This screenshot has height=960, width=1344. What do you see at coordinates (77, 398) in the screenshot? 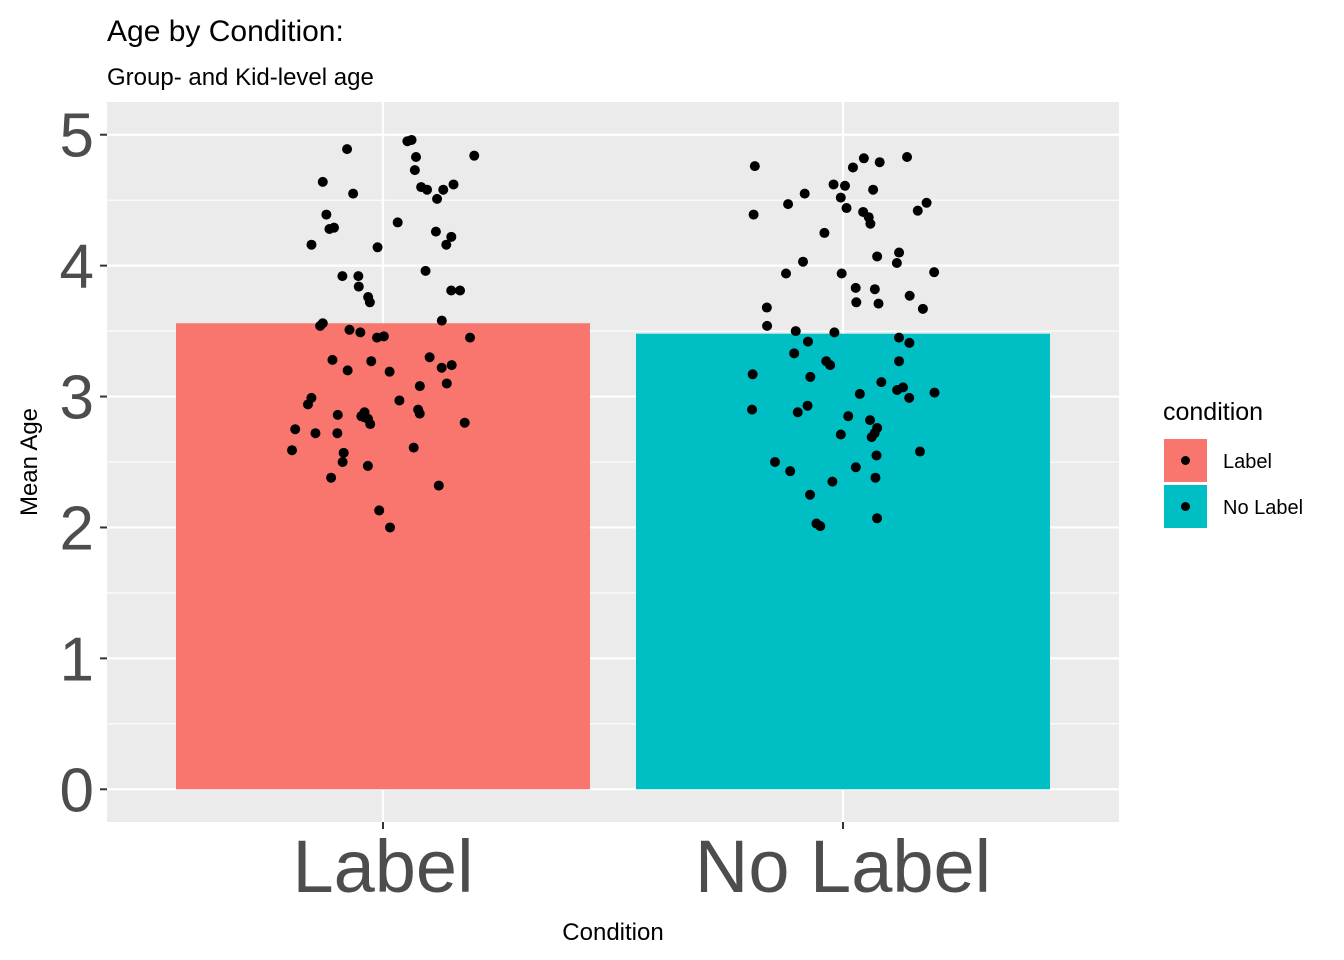
I see `y-tick-label: 3` at bounding box center [77, 398].